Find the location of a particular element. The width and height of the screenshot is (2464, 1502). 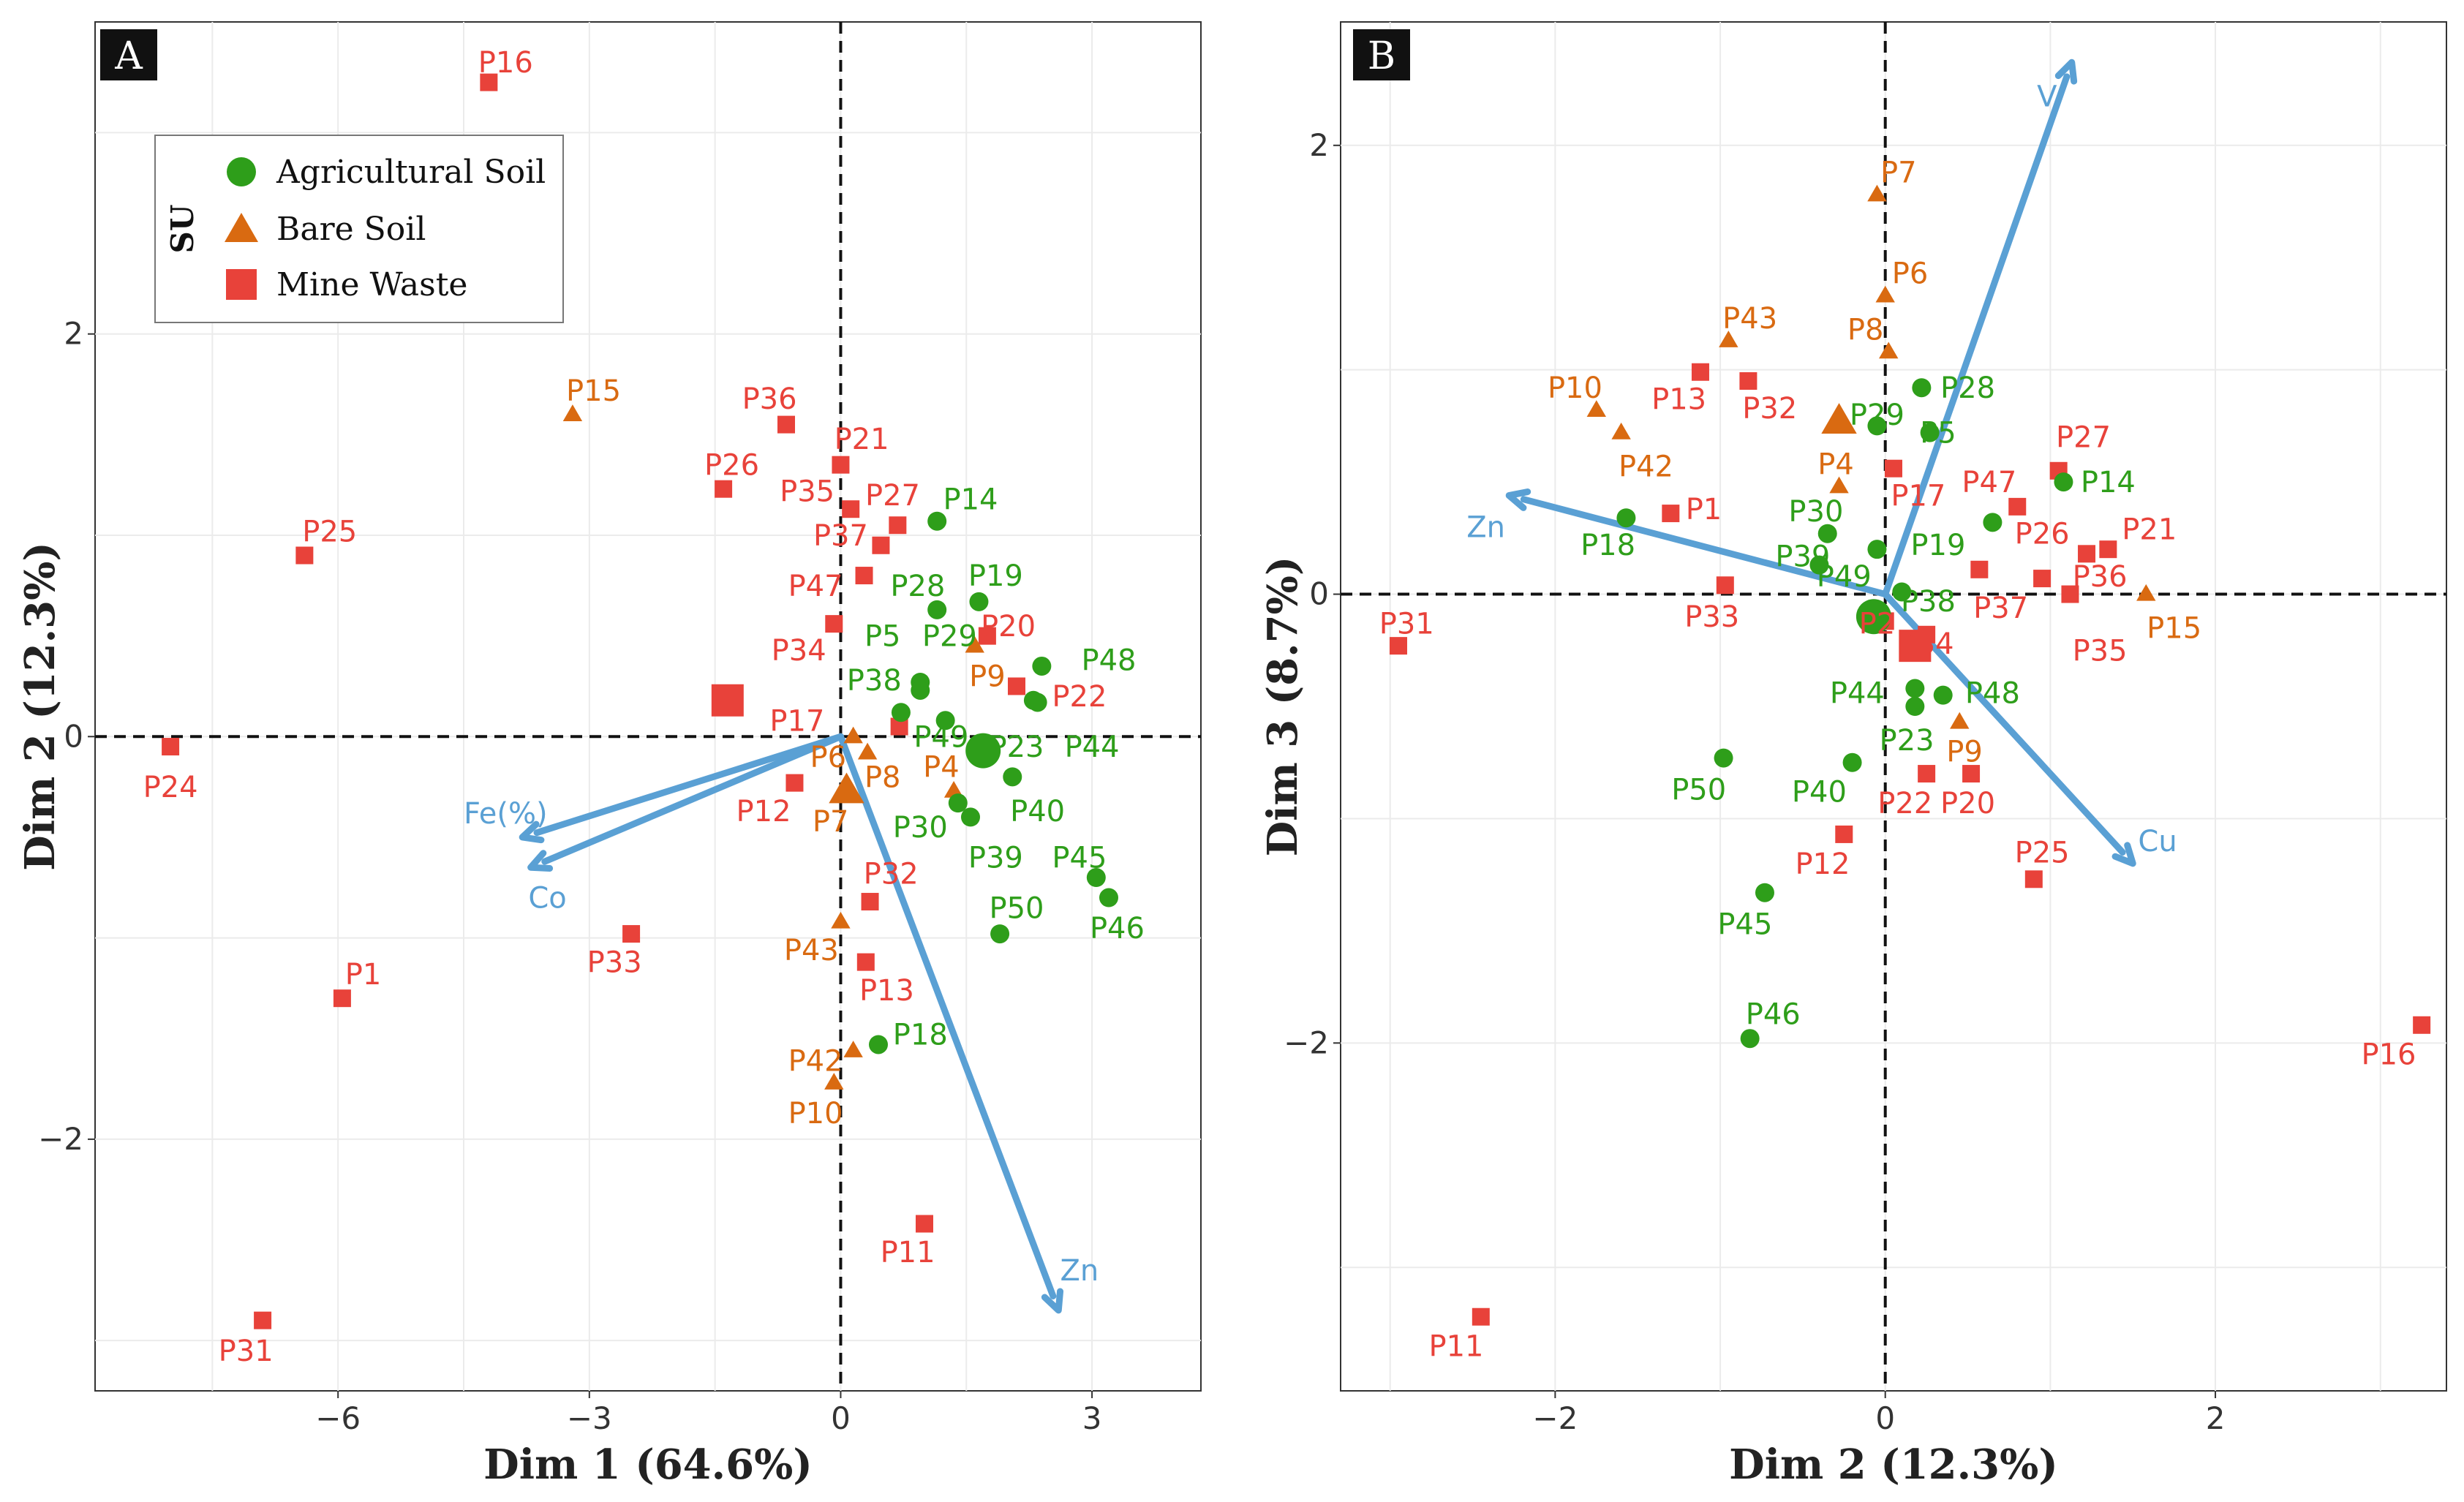

panel-b-point-p17 is located at coordinates (1894, 468).